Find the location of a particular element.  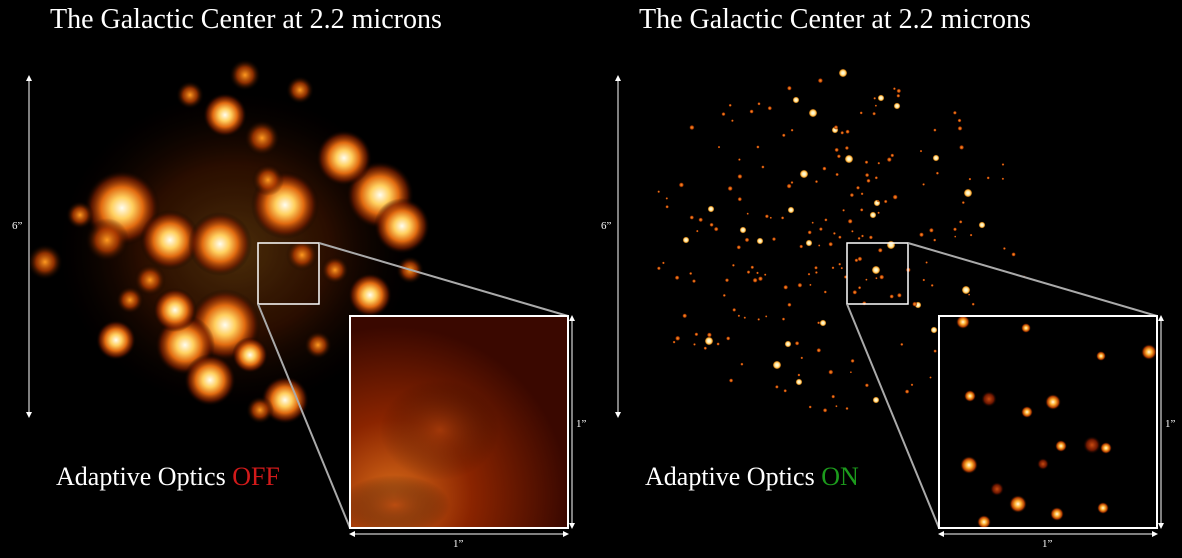

caption-state-on: ON is located at coordinates (840, 476).